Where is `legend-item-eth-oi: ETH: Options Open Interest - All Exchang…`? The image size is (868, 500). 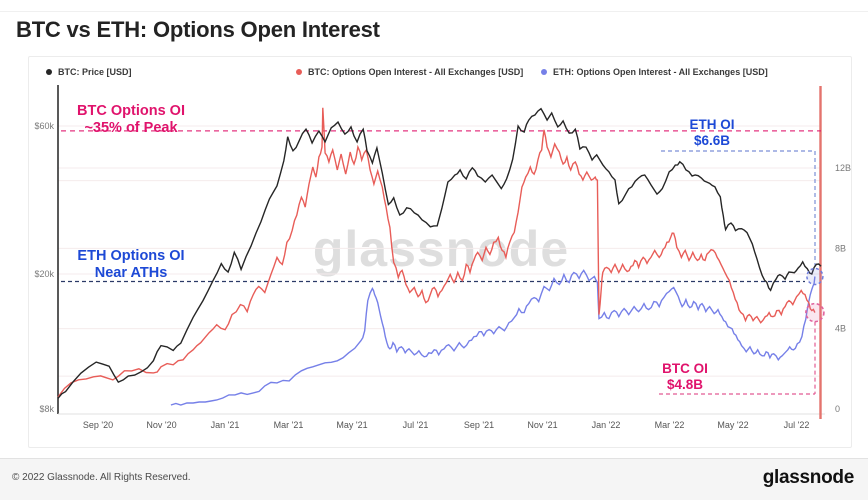
legend-item-eth-oi: ETH: Options Open Interest - All Exchang… is located at coordinates (654, 72).